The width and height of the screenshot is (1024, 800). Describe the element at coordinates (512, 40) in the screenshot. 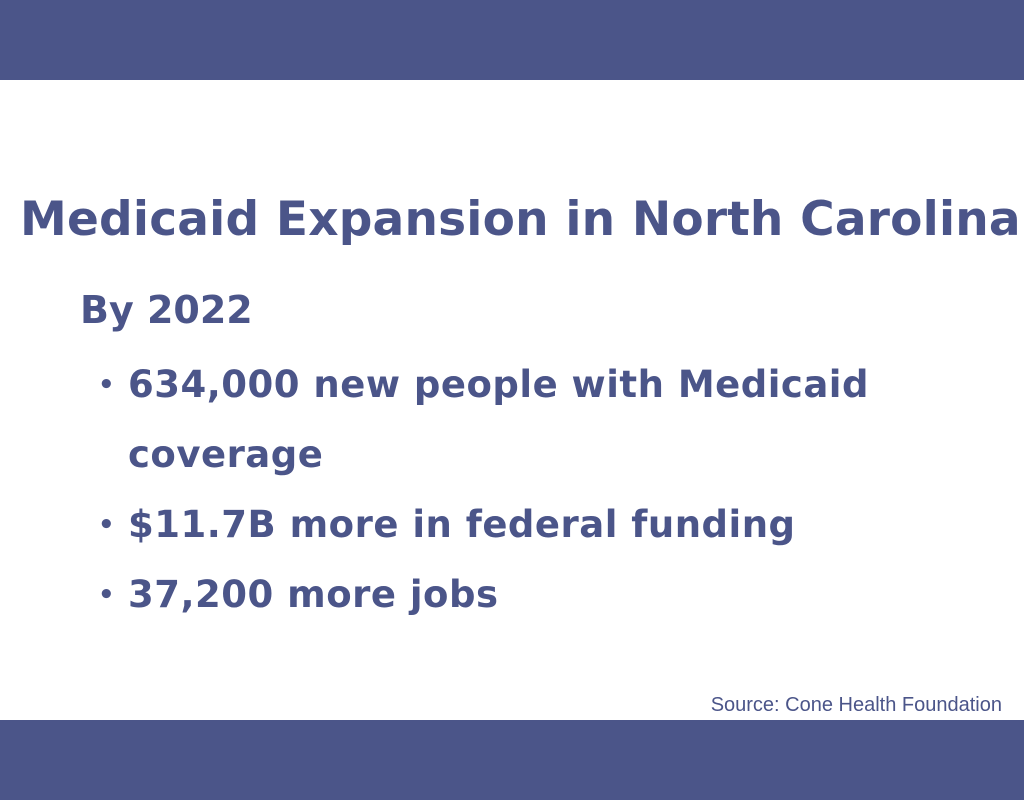

I see `top-band` at that location.